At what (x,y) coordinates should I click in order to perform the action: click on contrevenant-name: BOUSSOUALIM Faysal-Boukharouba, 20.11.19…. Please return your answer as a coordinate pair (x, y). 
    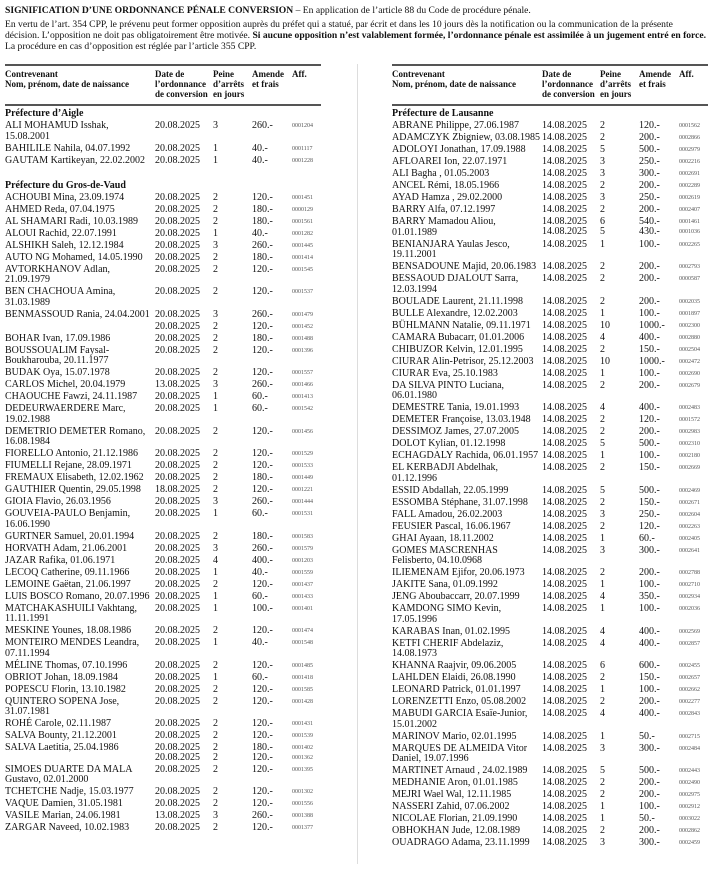
    Looking at the image, I should click on (57, 355).